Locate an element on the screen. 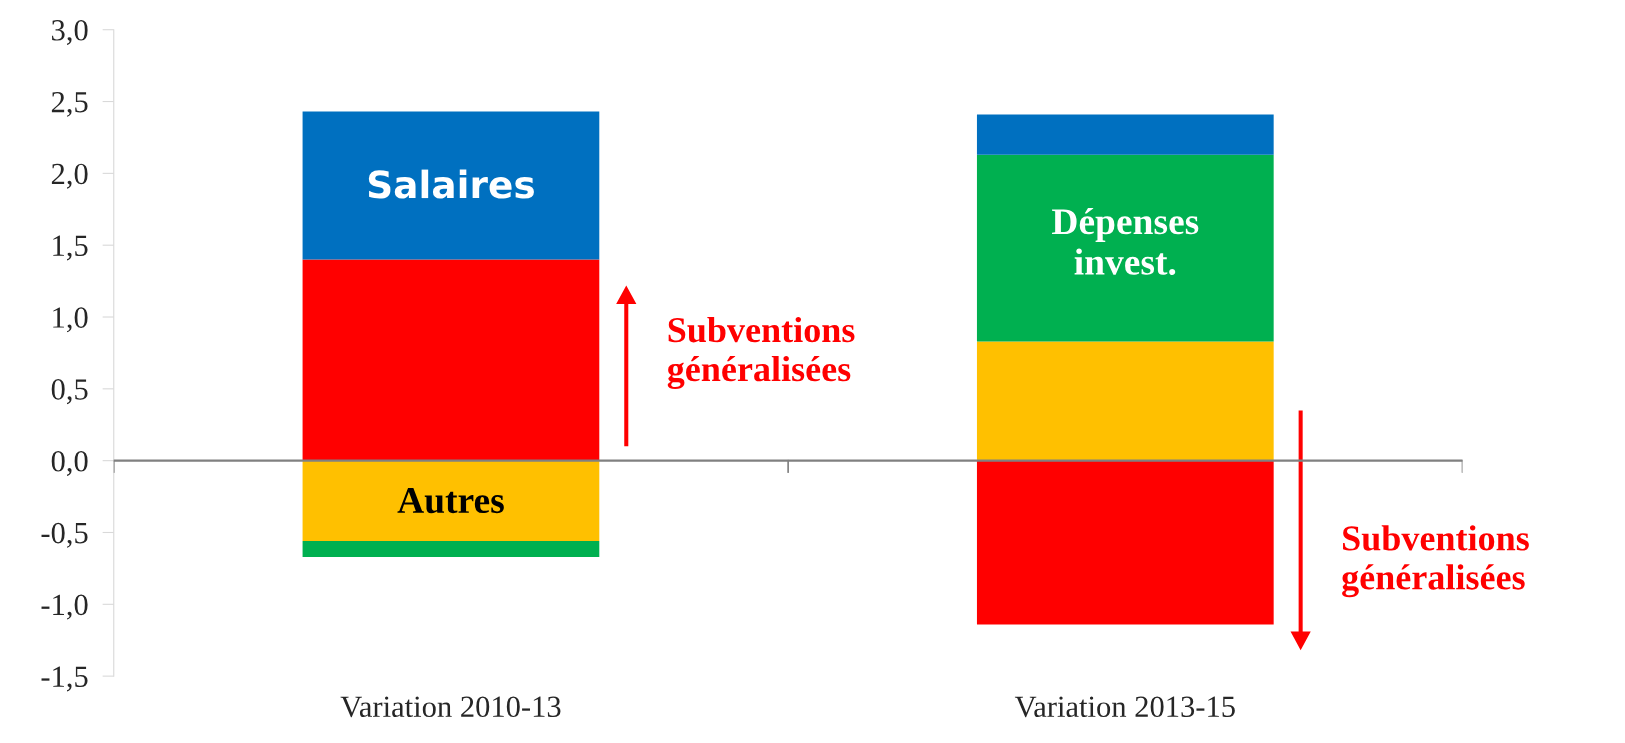 Image resolution: width=1625 pixels, height=743 pixels. y-tick-label: -0,5 is located at coordinates (64, 535).